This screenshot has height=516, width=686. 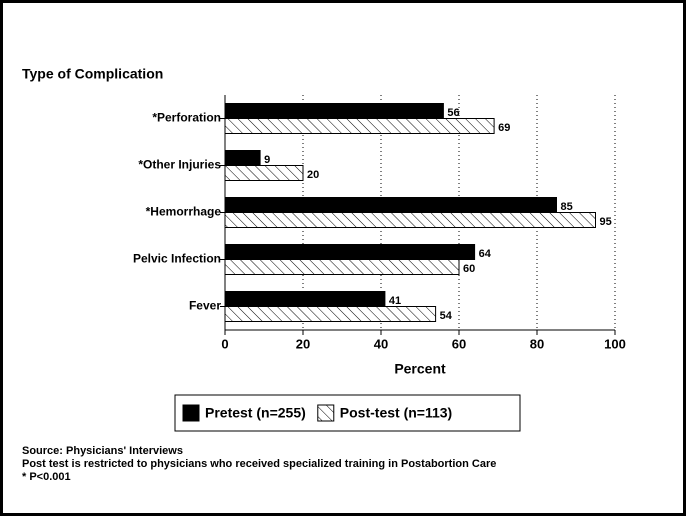 I want to click on x-tick-label: 20, so click(x=303, y=343).